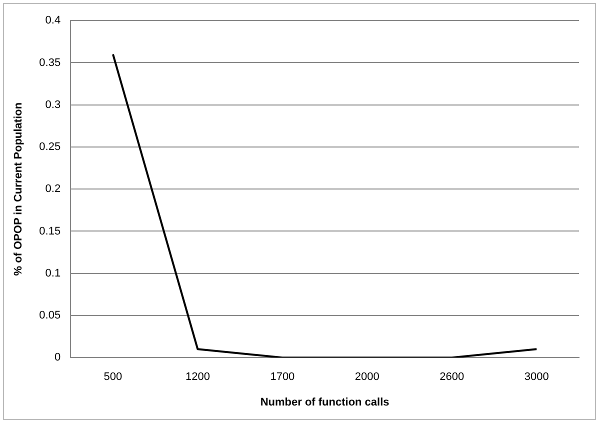  I want to click on y-tick-label: 0.35, so click(50, 62).